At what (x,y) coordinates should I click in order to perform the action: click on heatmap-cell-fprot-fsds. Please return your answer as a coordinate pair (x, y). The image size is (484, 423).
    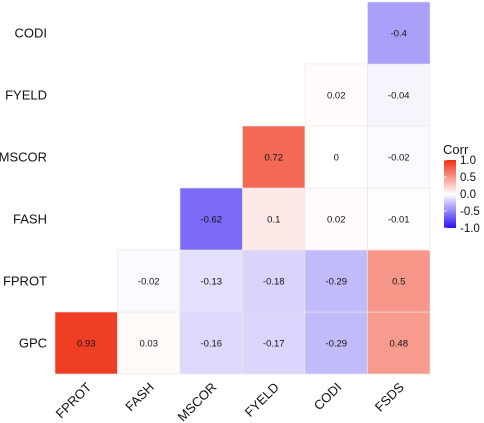
    Looking at the image, I should click on (399, 281).